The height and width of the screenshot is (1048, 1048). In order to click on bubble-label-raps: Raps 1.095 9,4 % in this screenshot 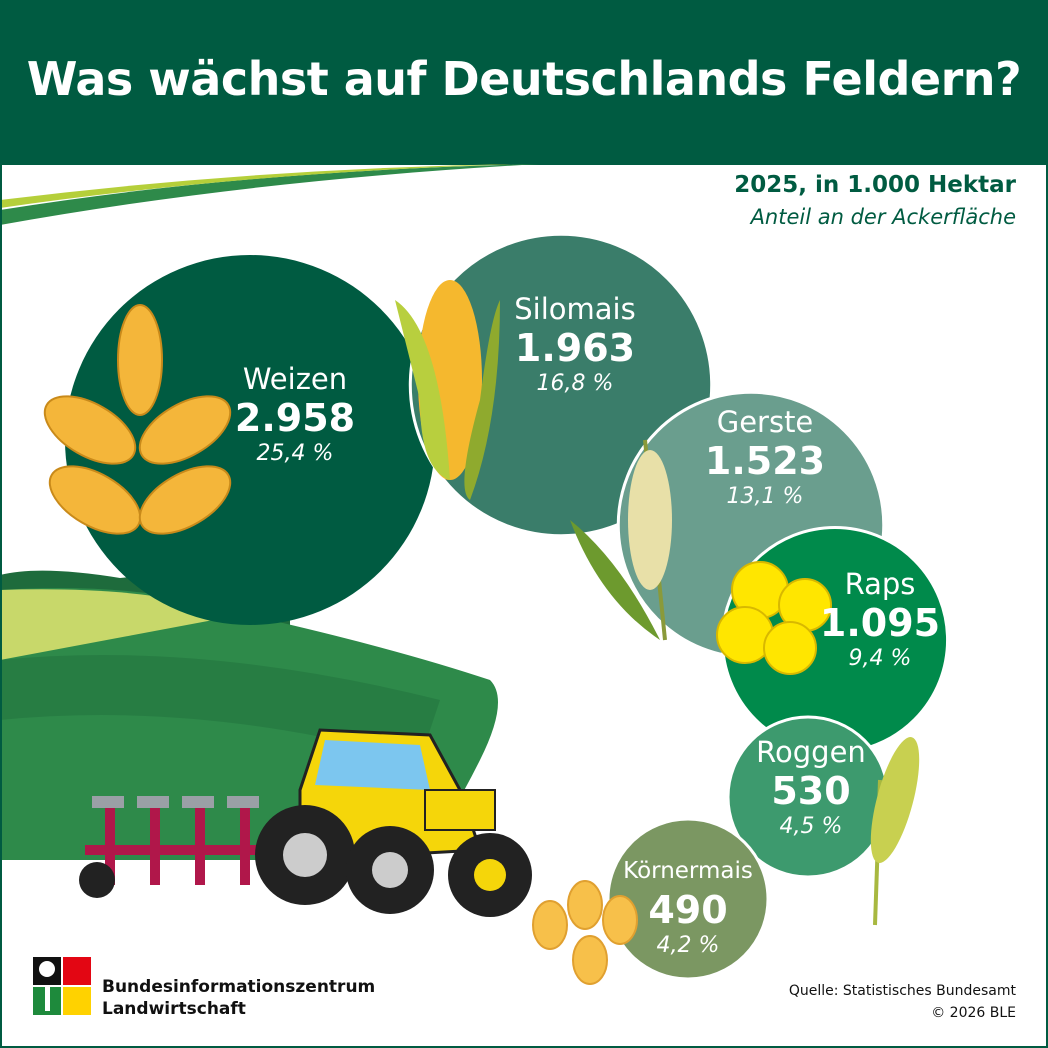, I will do `click(880, 620)`.